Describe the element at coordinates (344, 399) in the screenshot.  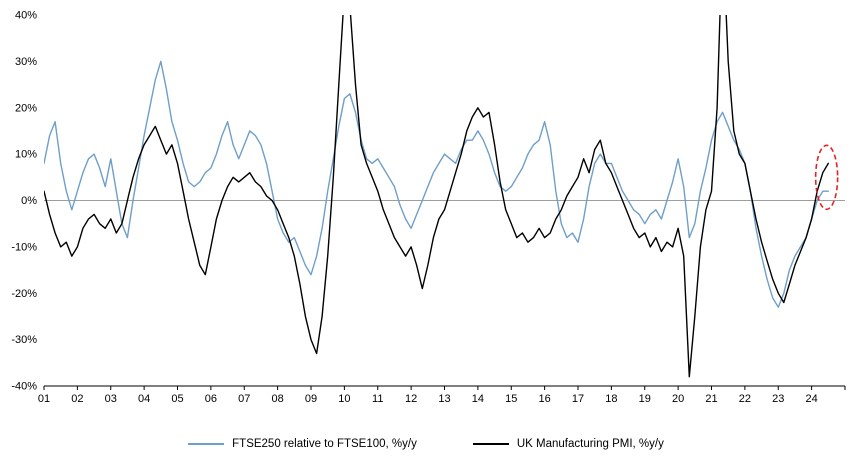
I see `x-tick-label: 10` at that location.